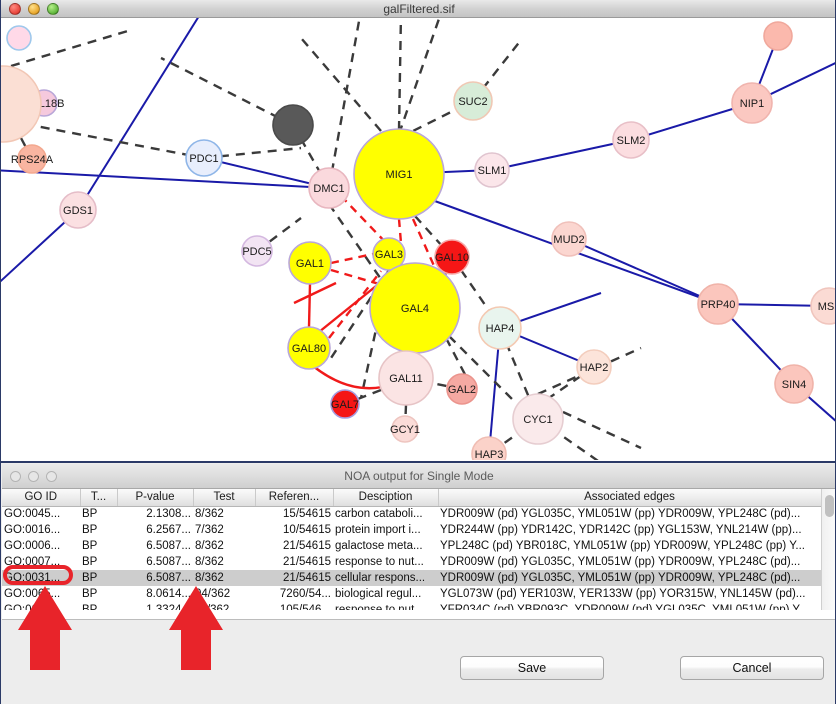 This screenshot has width=836, height=704. What do you see at coordinates (418, 9) in the screenshot?
I see `main-window-titlebar: galFiltered.sif` at bounding box center [418, 9].